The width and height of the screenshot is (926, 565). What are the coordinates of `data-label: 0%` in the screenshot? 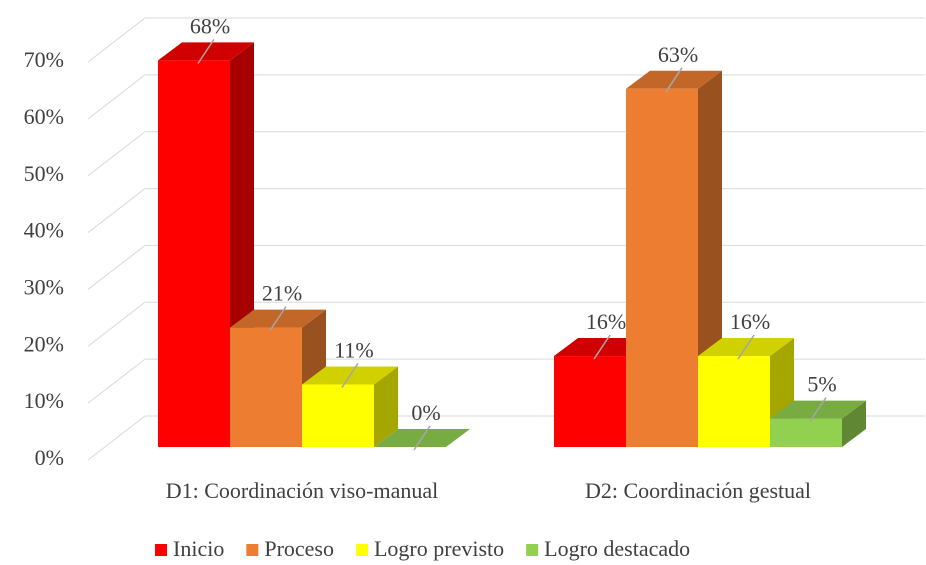 It's located at (425, 412).